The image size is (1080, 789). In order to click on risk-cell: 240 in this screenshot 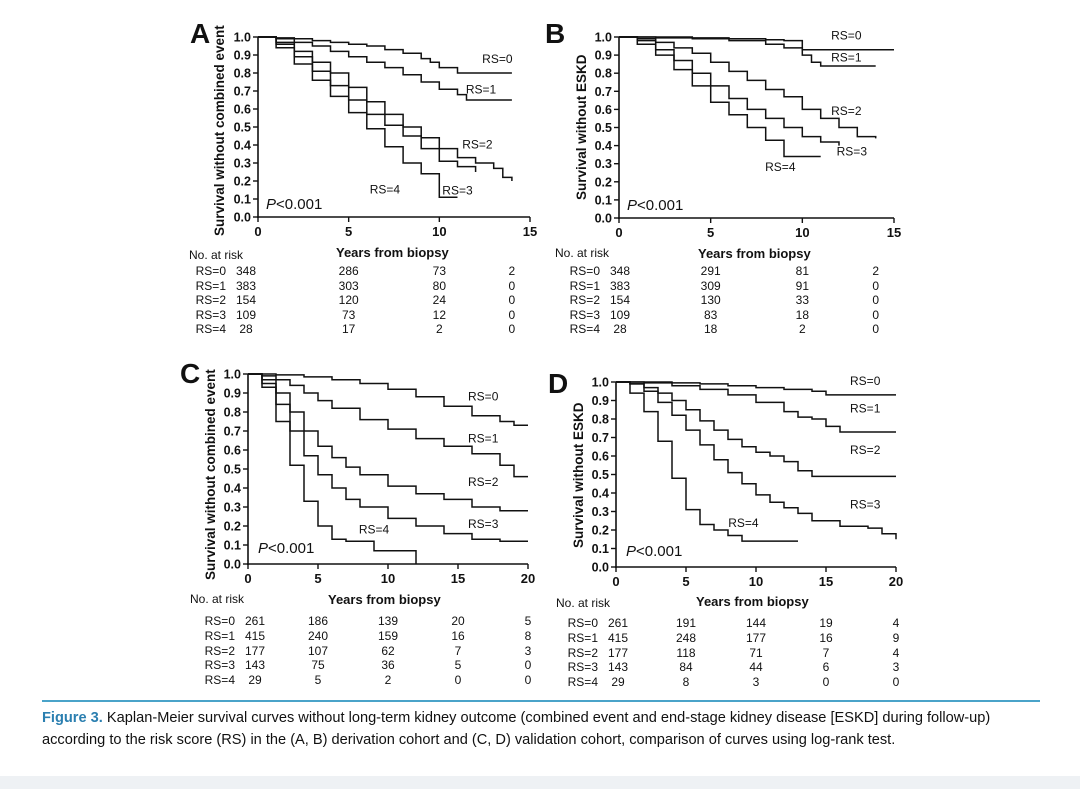, I will do `click(318, 635)`.